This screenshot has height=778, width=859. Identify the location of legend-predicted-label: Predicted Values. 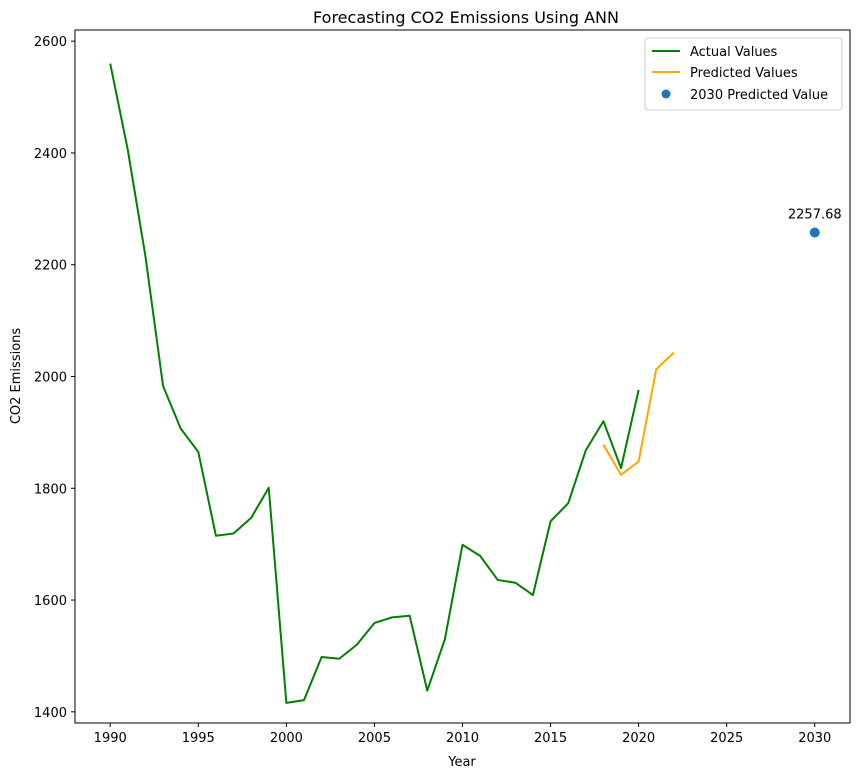
(744, 73).